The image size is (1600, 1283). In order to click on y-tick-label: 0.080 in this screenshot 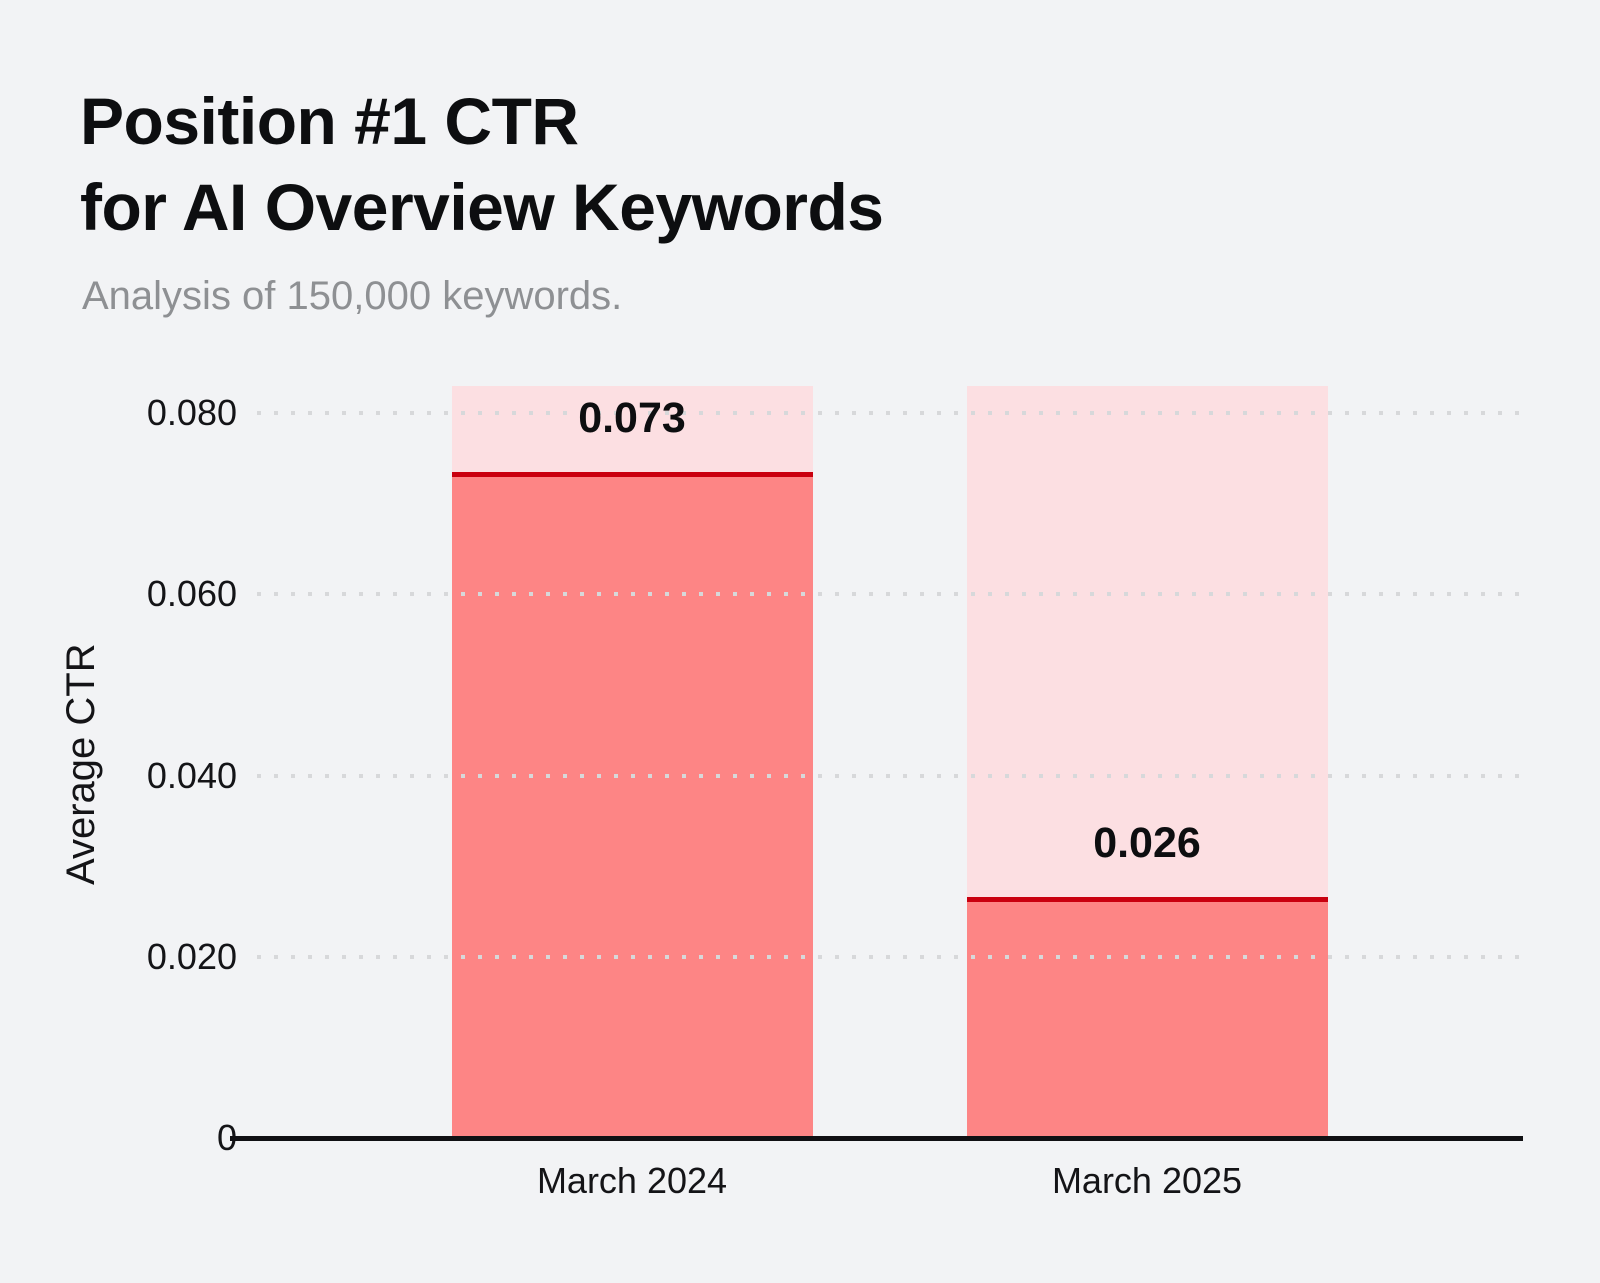, I will do `click(191, 413)`.